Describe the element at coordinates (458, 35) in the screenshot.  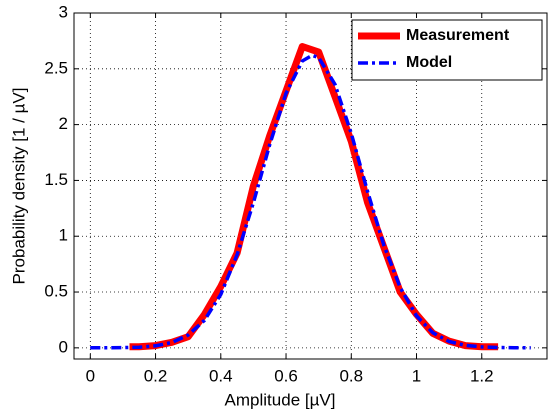
I see `legend-label: Measurement` at that location.